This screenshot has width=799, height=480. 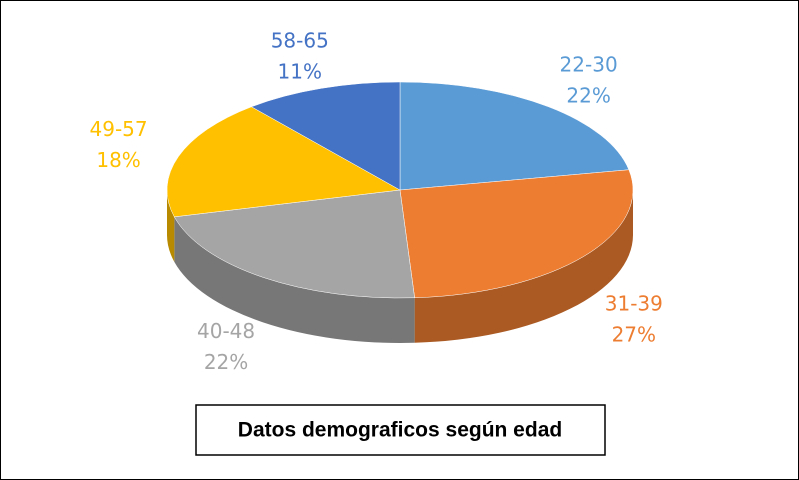 I want to click on slice-value-label: 27%, so click(x=634, y=335).